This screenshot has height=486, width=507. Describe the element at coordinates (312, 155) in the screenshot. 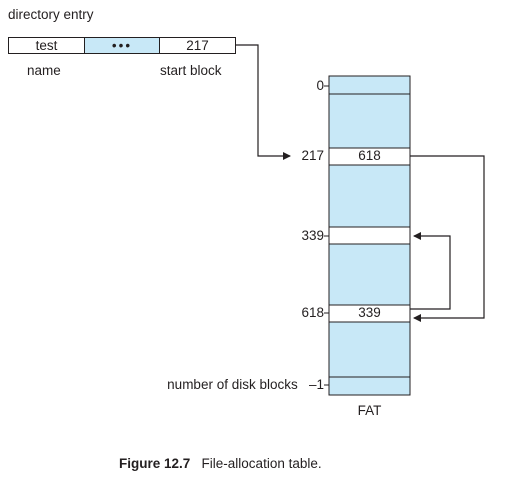

I see `fat-index-217: 217` at that location.